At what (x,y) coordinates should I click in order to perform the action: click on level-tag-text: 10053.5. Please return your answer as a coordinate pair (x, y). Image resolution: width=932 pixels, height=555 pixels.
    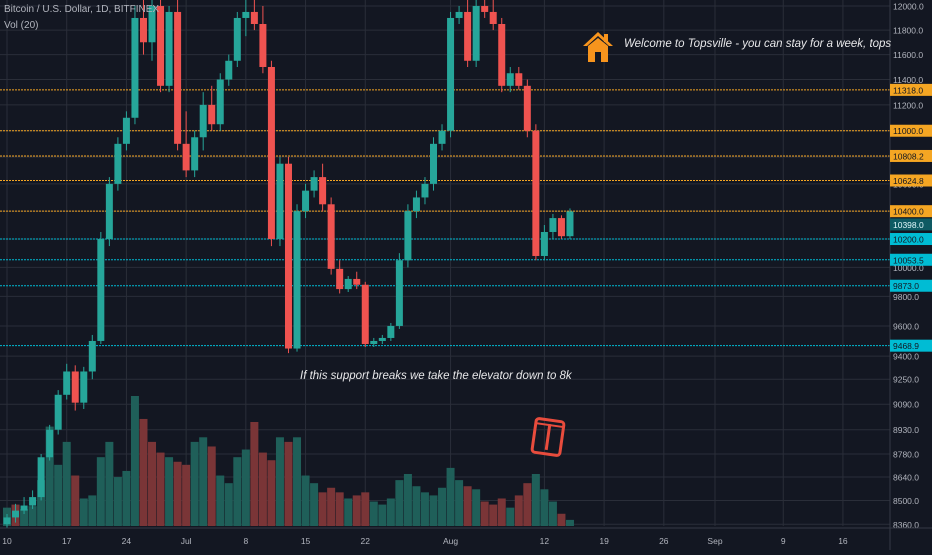
    Looking at the image, I should click on (908, 260).